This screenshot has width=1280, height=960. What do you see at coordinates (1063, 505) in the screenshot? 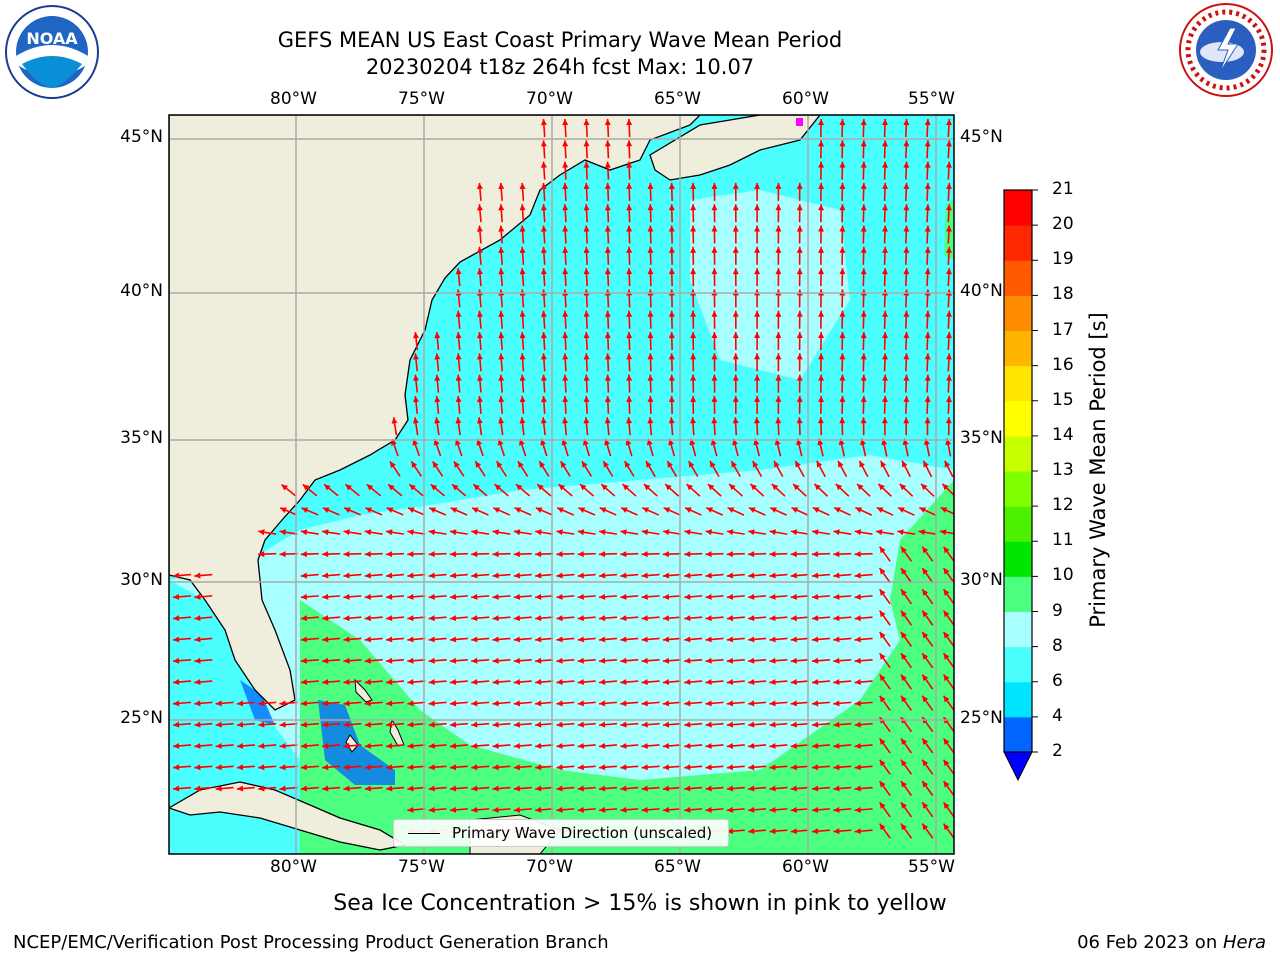
I see `colorbar-tick-label: 12` at bounding box center [1063, 505].